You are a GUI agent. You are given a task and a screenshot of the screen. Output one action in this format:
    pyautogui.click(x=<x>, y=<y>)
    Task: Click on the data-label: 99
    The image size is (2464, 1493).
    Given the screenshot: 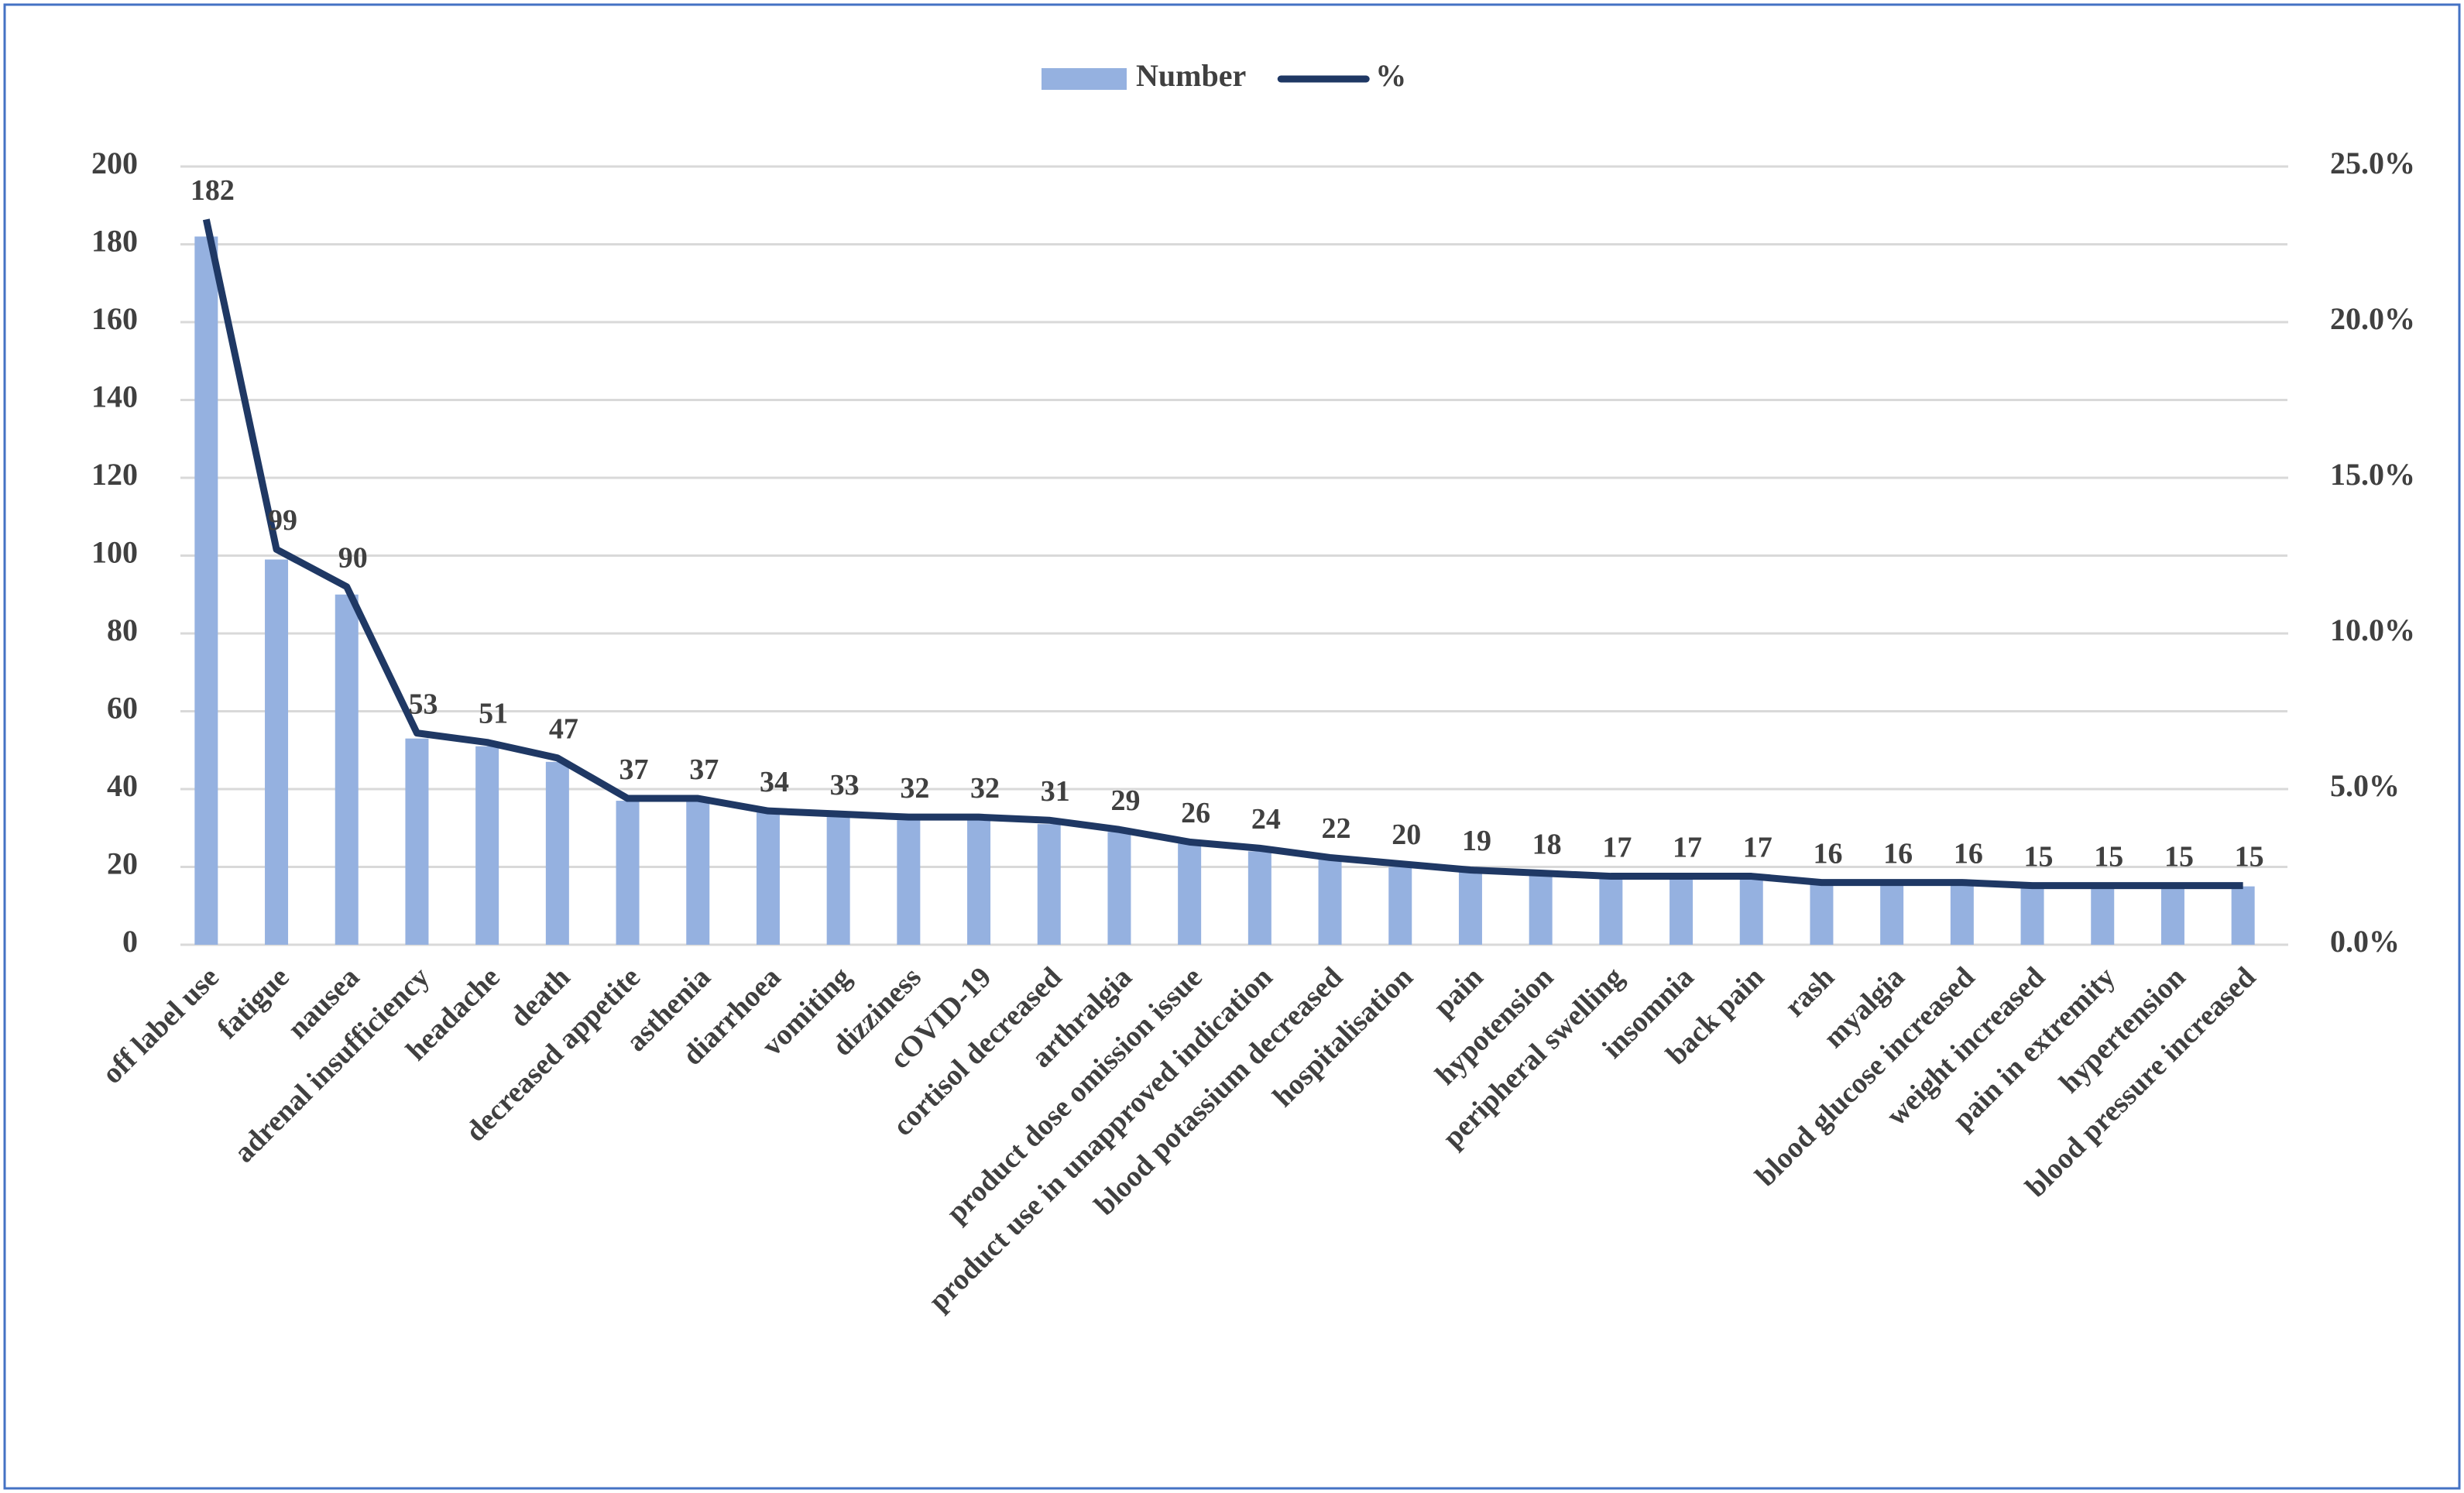 What is the action you would take?
    pyautogui.click(x=282, y=520)
    